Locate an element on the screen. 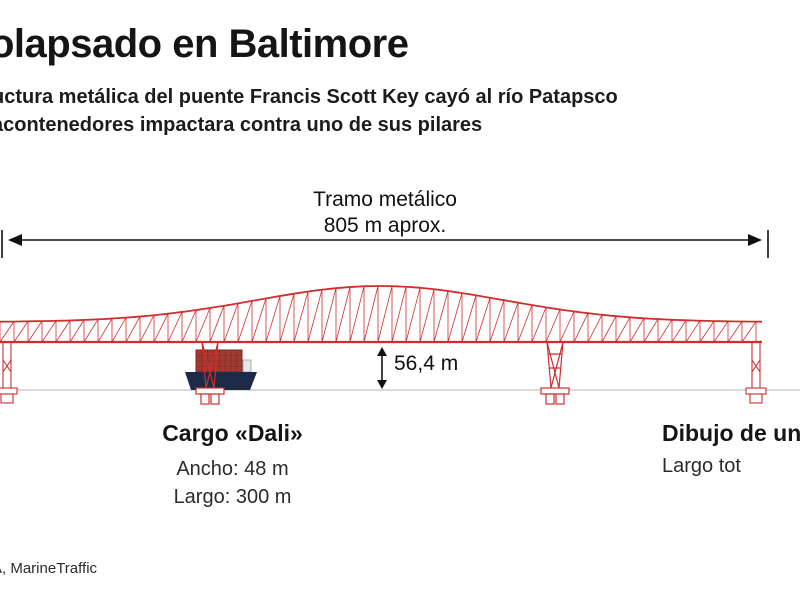 This screenshot has height=600, width=800. right-caption-block: Dibujo de un Largo tot is located at coordinates (731, 449).